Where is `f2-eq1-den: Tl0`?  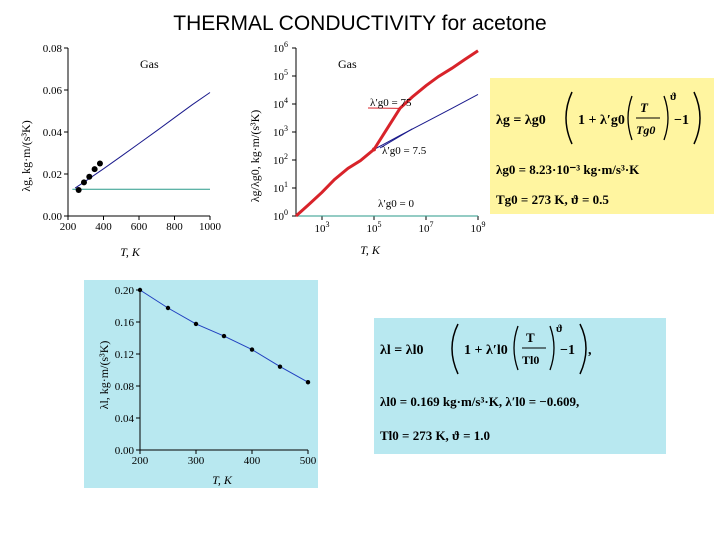 f2-eq1-den: Tl0 is located at coordinates (530, 360).